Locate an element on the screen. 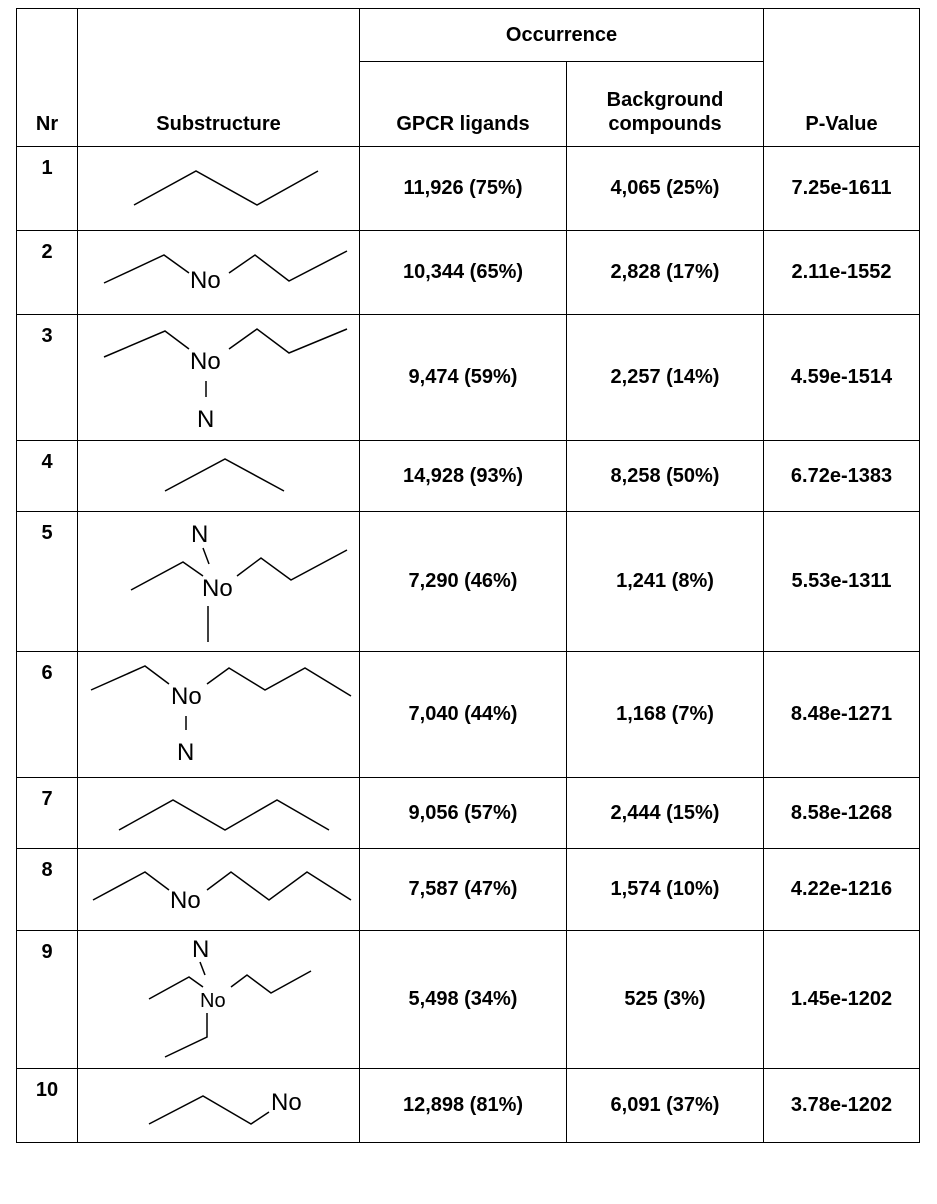 The image size is (937, 1204). gpcr-ligands-value: 11,926 (75%) is located at coordinates (463, 188).